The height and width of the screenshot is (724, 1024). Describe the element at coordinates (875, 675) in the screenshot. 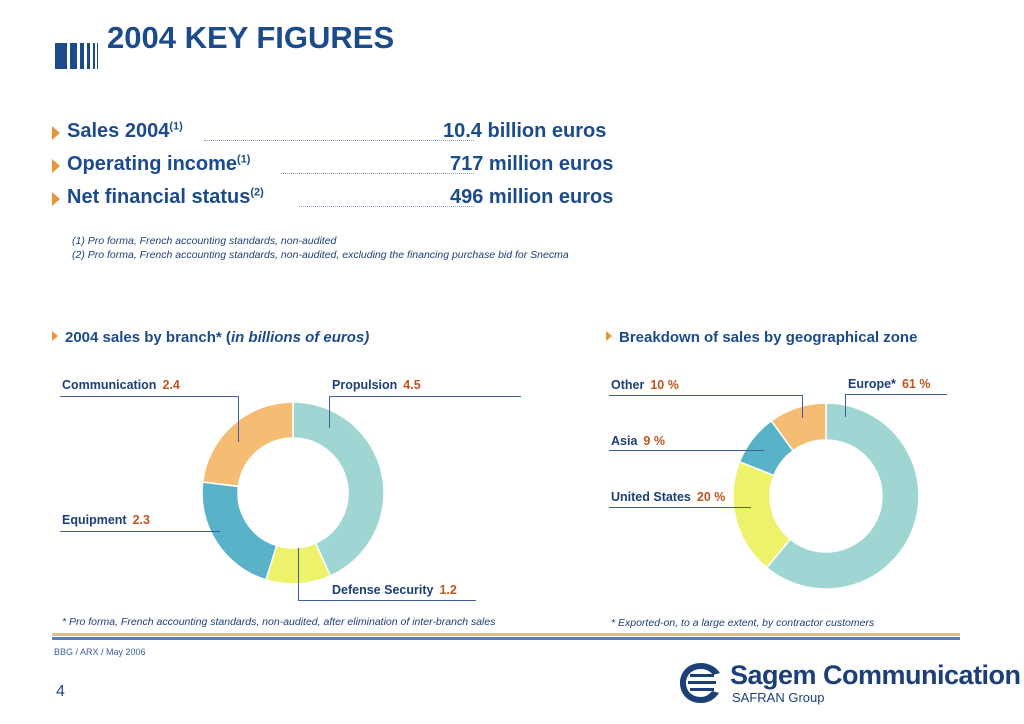

I see `logo-name: Sagem Communication` at that location.